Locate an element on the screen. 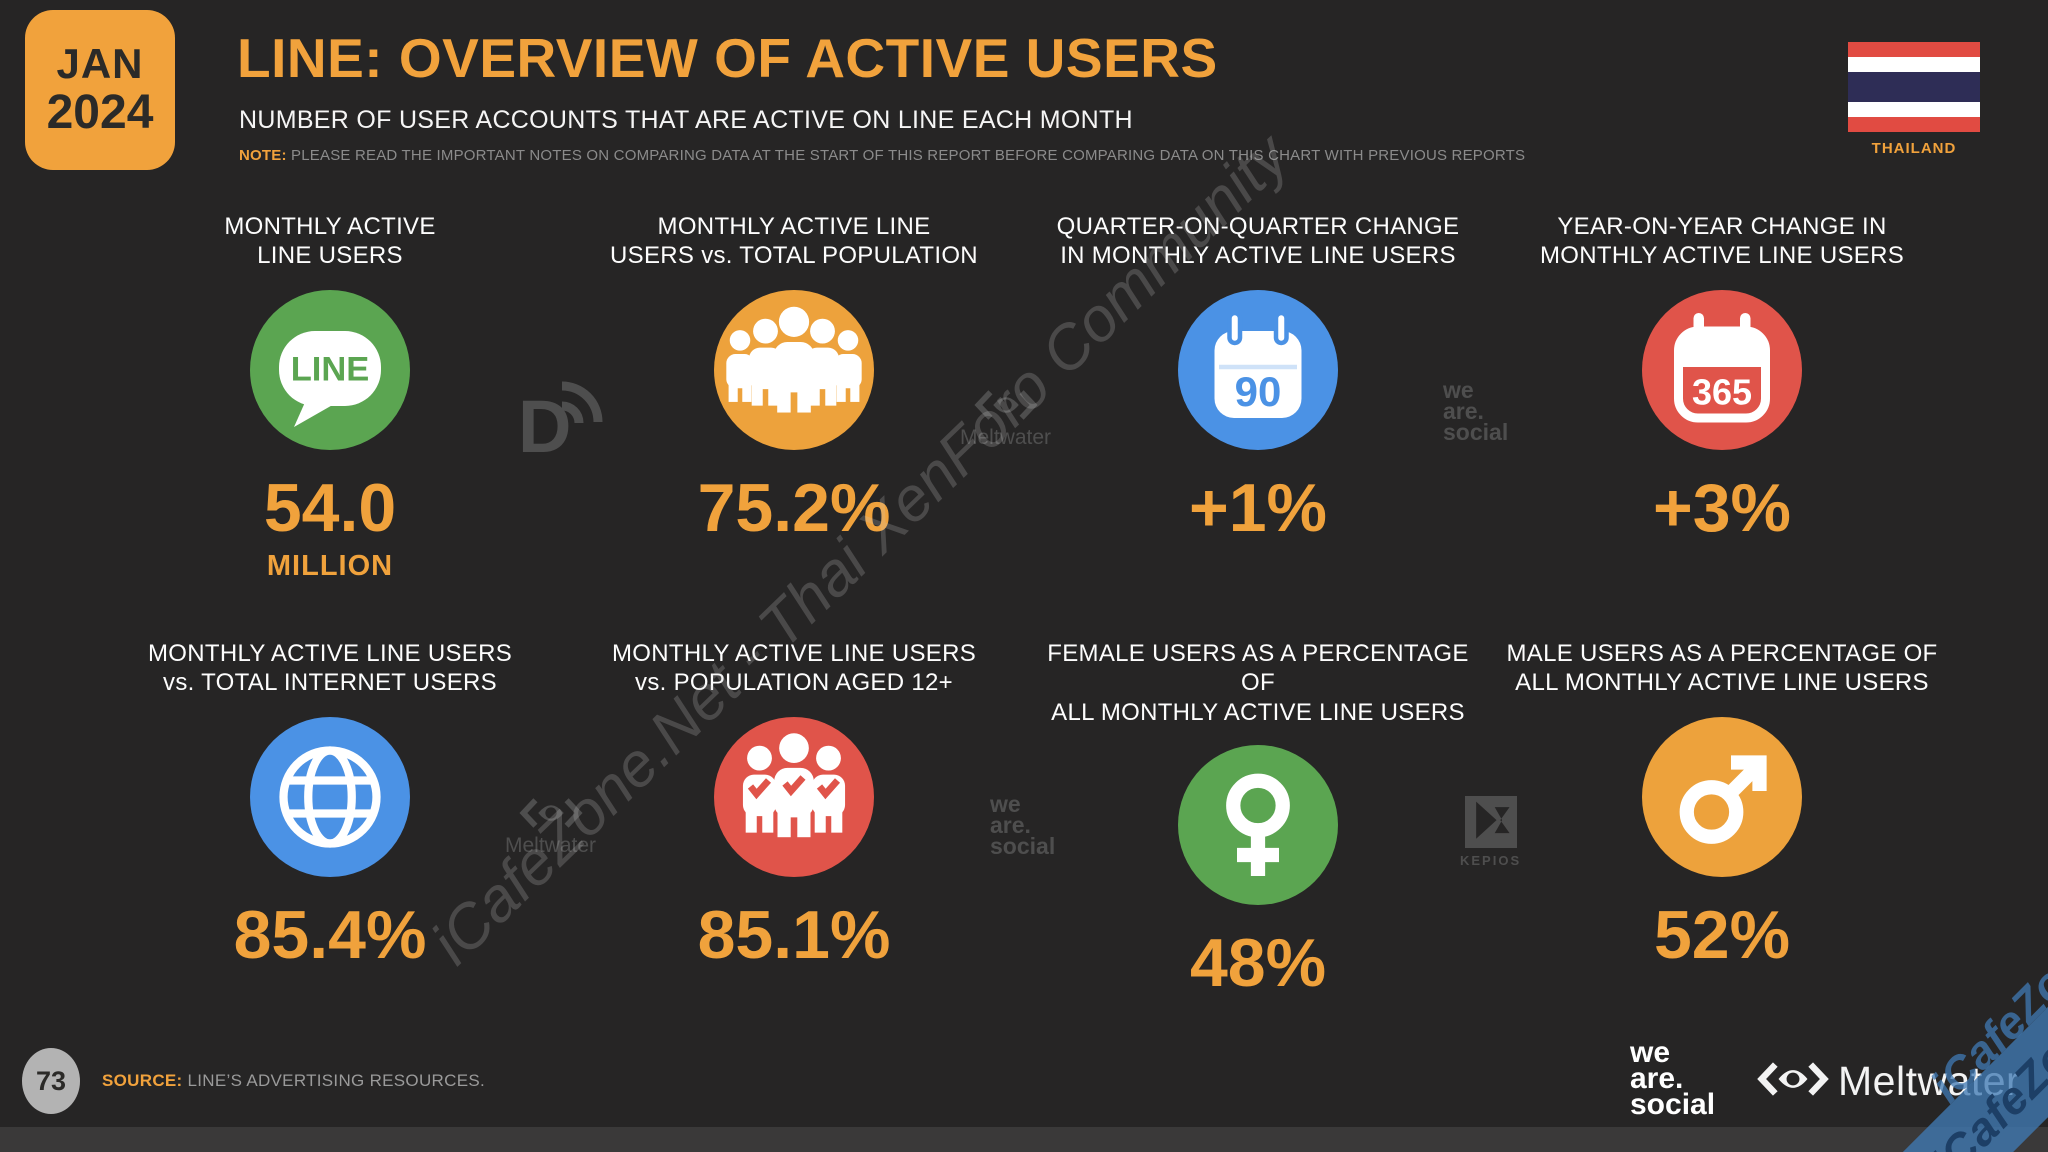 The width and height of the screenshot is (2048, 1152). source-text: LINE’S ADVERTISING RESOURCES. is located at coordinates (336, 1080).